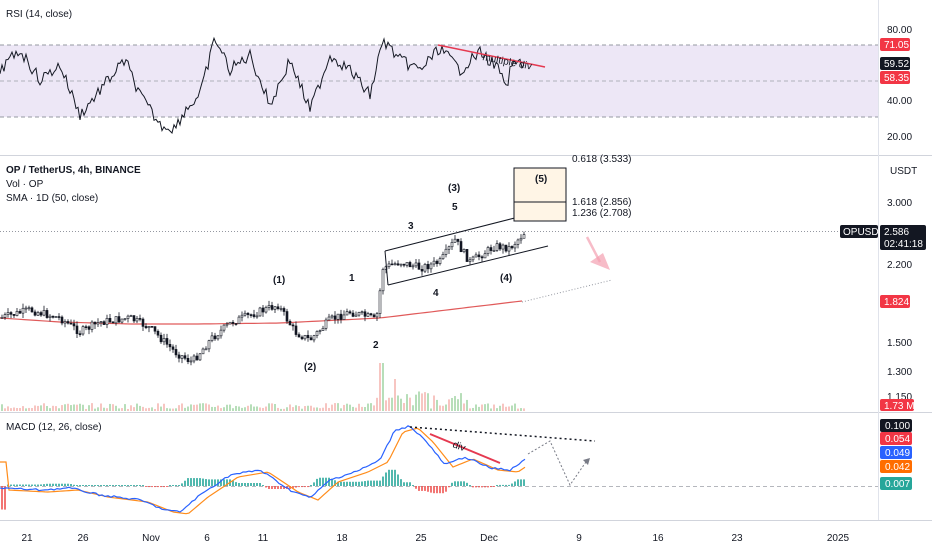 The height and width of the screenshot is (550, 932). What do you see at coordinates (468, 265) in the screenshot?
I see `channel-lower-line` at bounding box center [468, 265].